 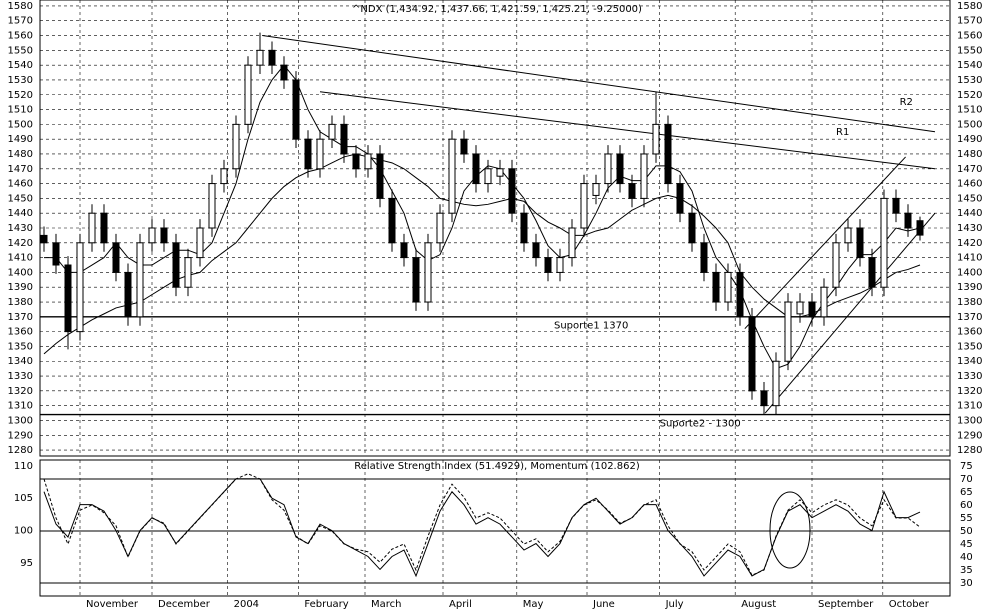 What do you see at coordinates (966, 583) in the screenshot?
I see `rsi-tick-label: 30` at bounding box center [966, 583].